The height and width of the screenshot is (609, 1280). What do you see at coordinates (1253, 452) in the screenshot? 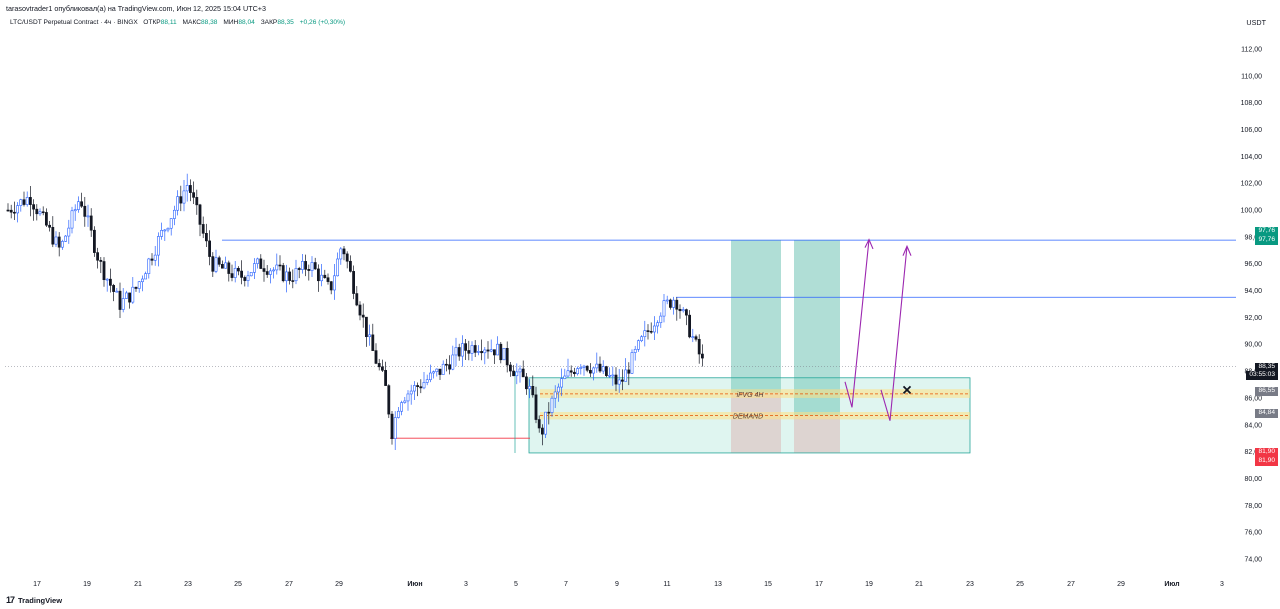
I see `y-tick-label: 82,00` at bounding box center [1253, 452].